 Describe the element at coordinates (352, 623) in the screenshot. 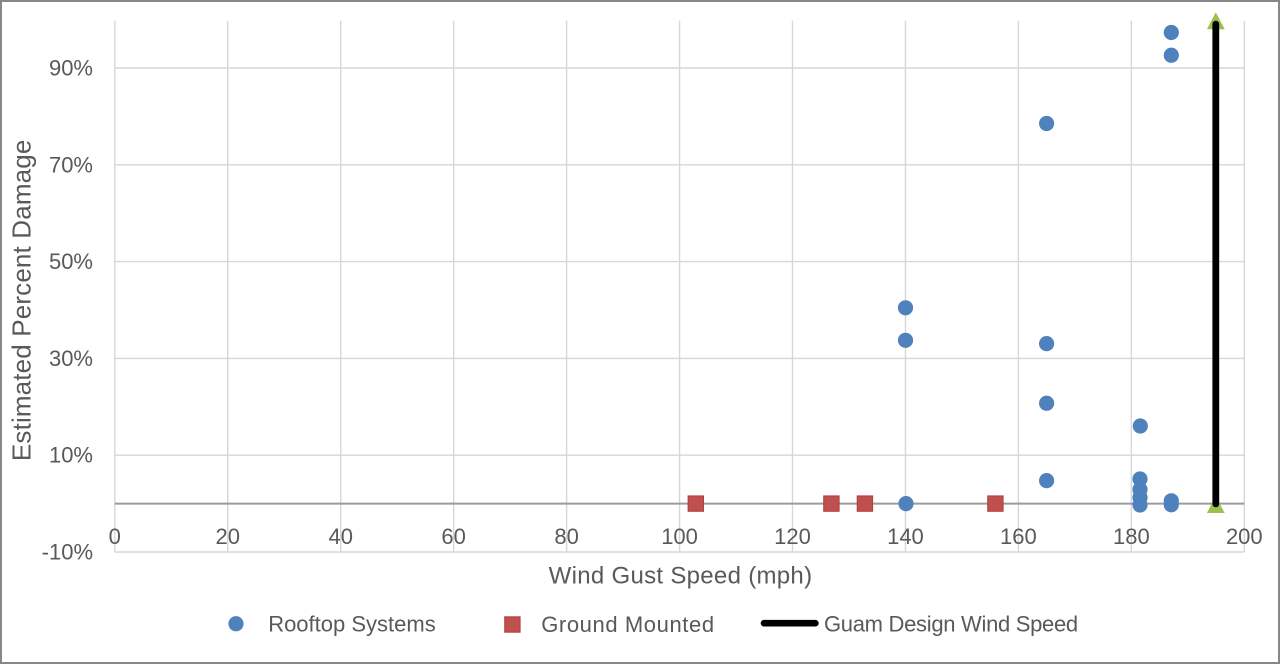

I see `svg-text: Rooftop Systems` at that location.